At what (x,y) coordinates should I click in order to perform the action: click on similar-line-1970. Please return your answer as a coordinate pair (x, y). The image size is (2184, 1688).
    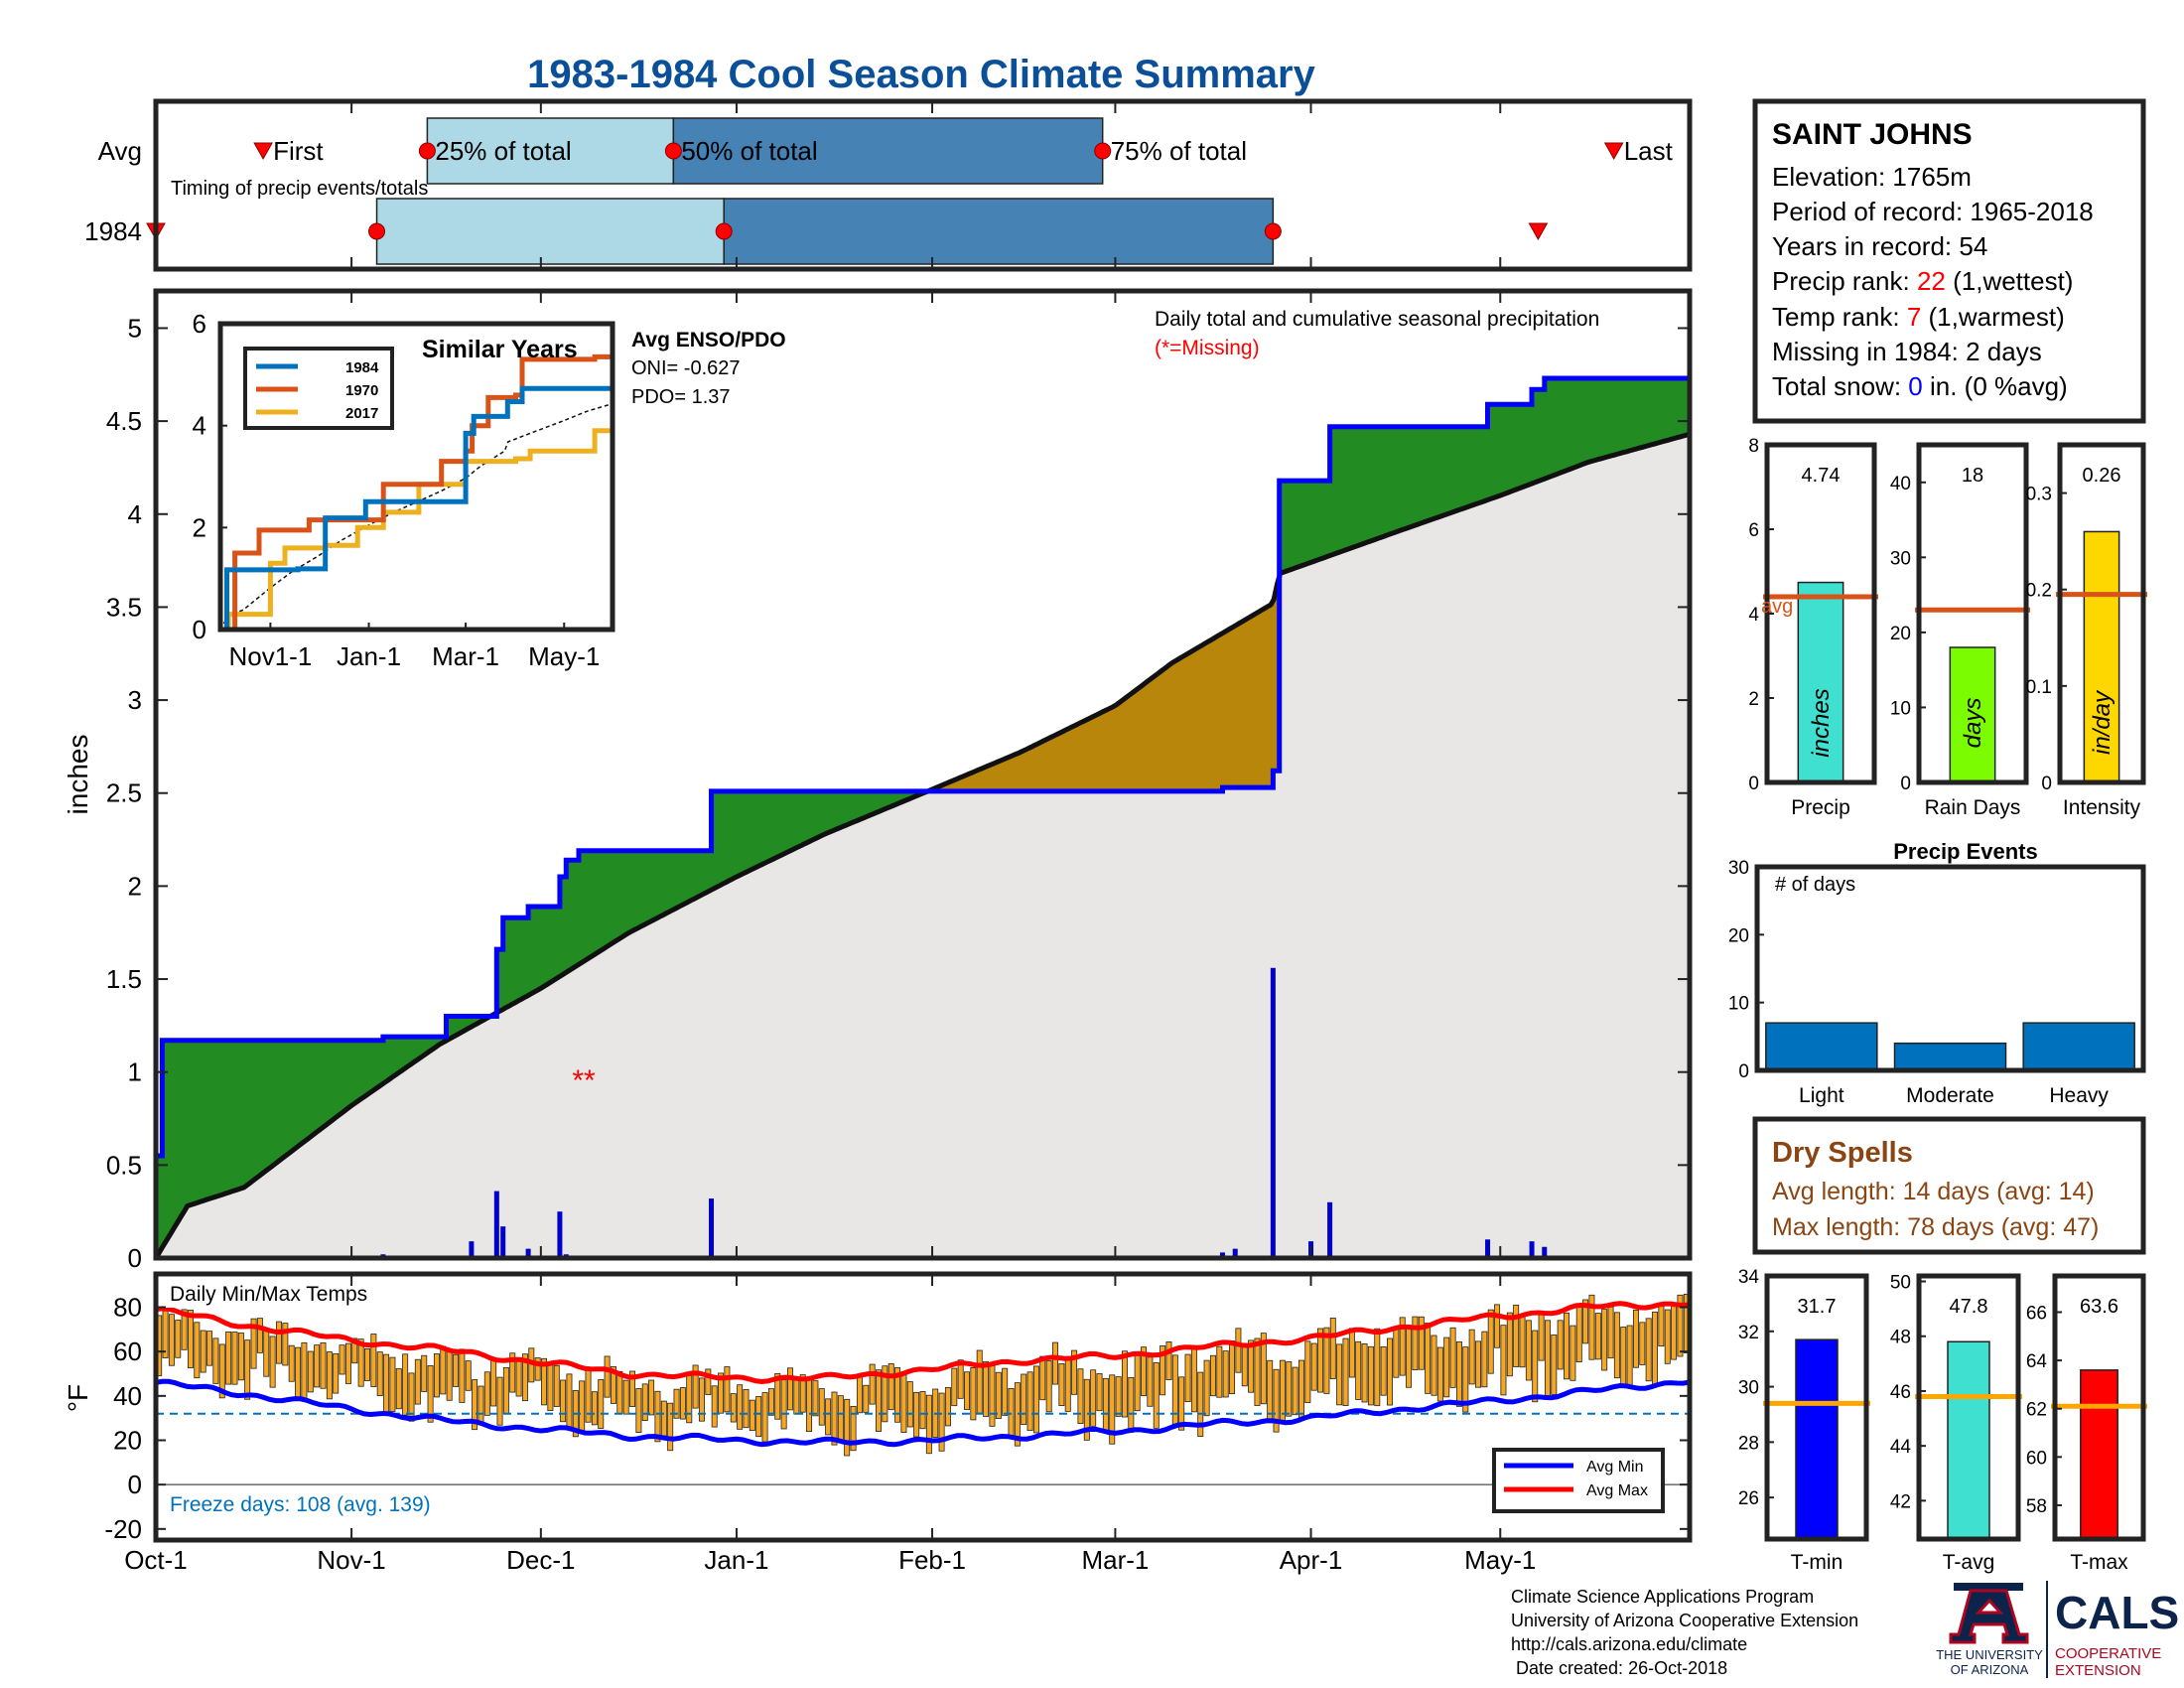
    Looking at the image, I should click on (416, 479).